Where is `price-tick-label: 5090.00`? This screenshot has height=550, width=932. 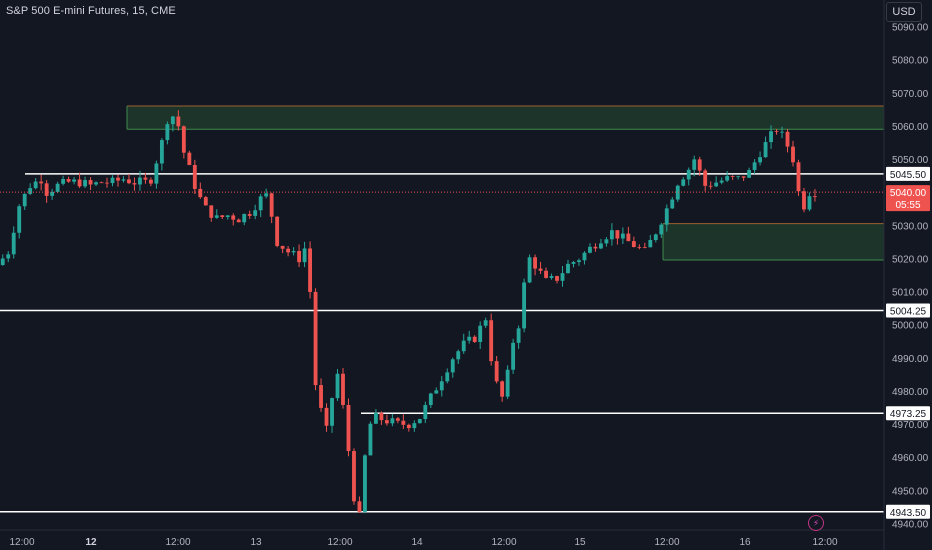
price-tick-label: 5090.00 is located at coordinates (910, 28).